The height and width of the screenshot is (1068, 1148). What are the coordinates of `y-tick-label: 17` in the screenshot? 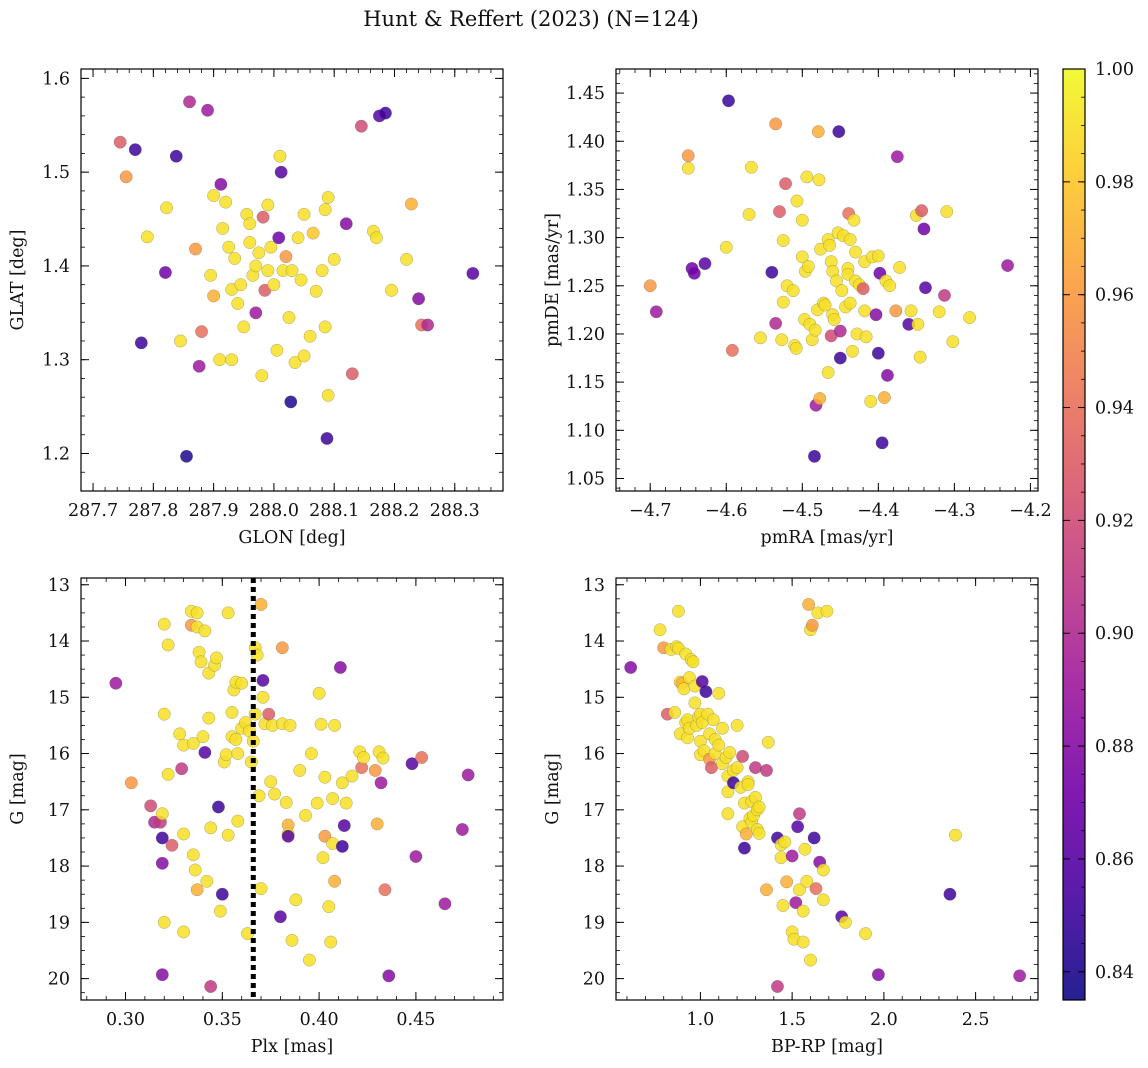 It's located at (594, 811).